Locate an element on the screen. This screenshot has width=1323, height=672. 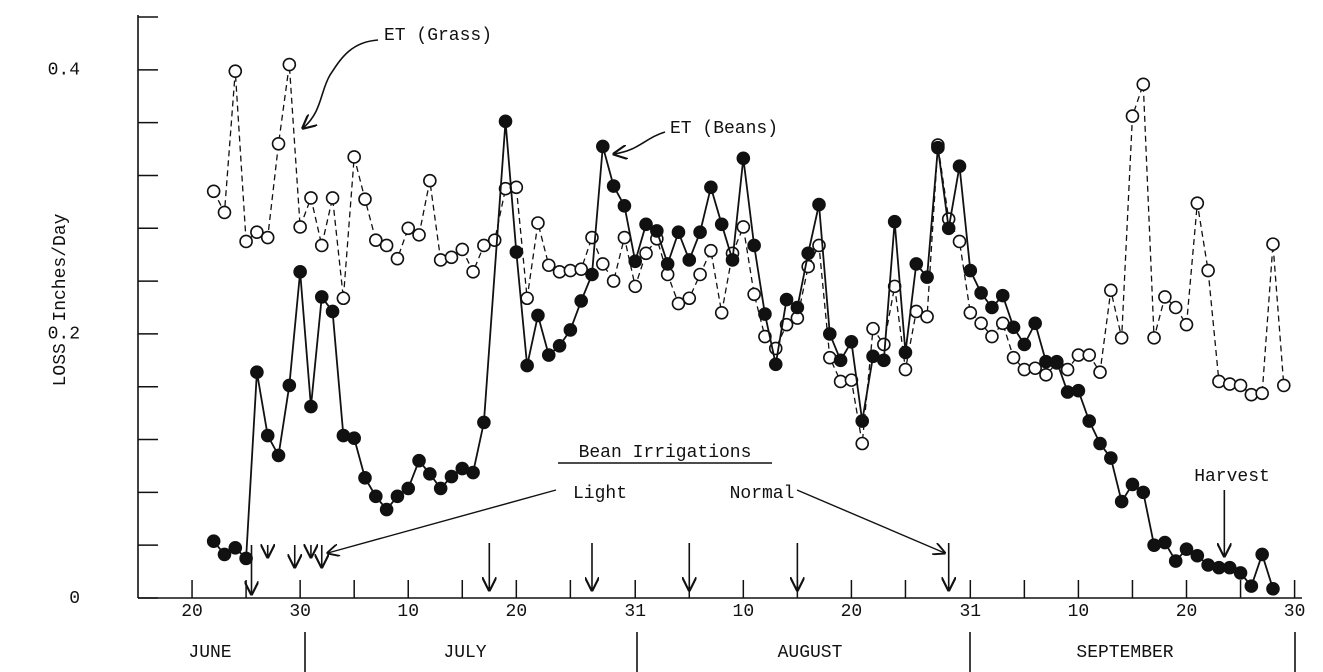
month-label: AUGUST is located at coordinates (810, 653).